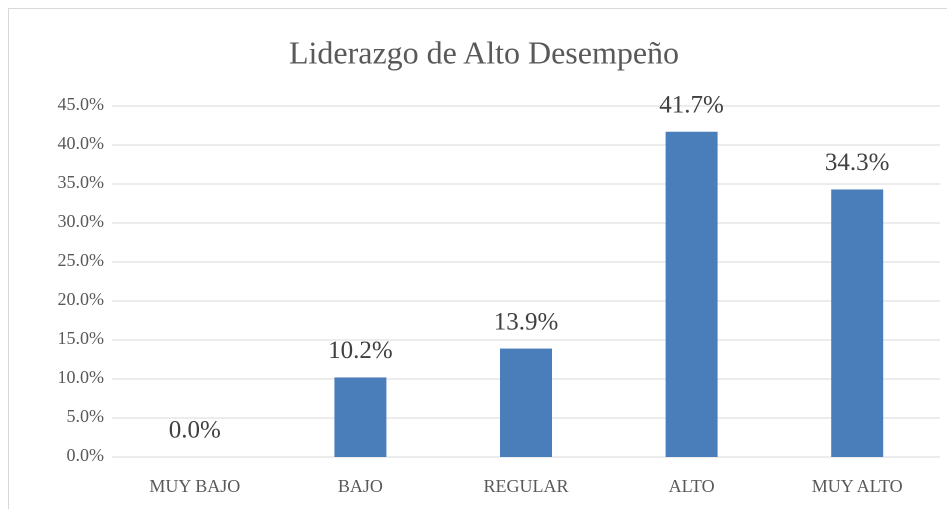 This screenshot has width=947, height=509. I want to click on value-label: 10.2%, so click(360, 350).